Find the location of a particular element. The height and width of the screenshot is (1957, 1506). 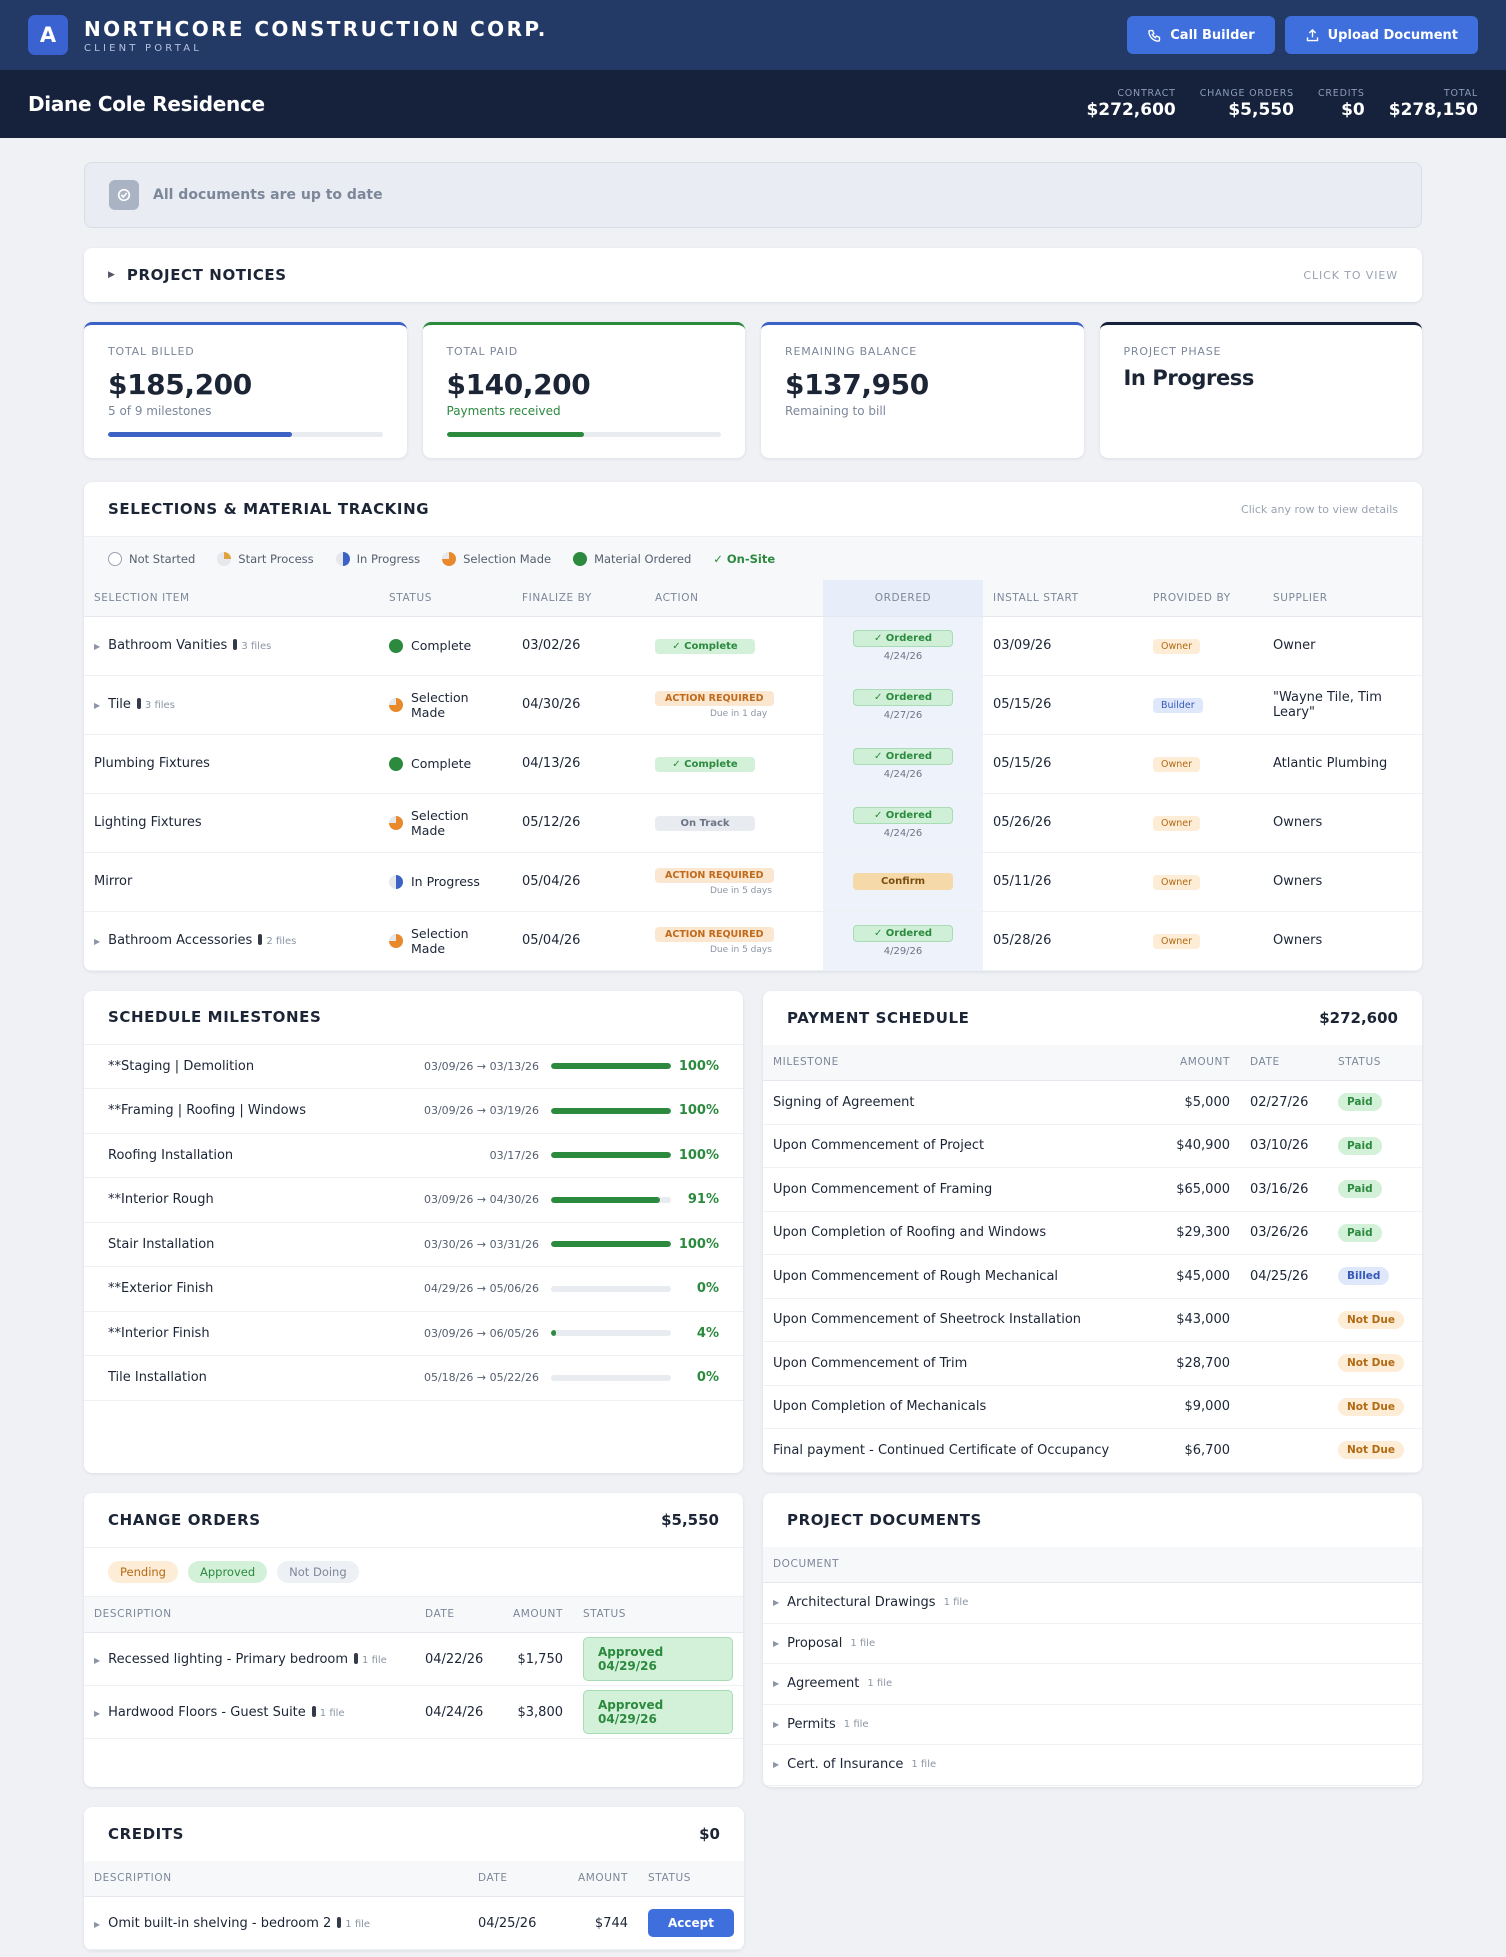

col-install-start: INSTALL START is located at coordinates (1063, 598).